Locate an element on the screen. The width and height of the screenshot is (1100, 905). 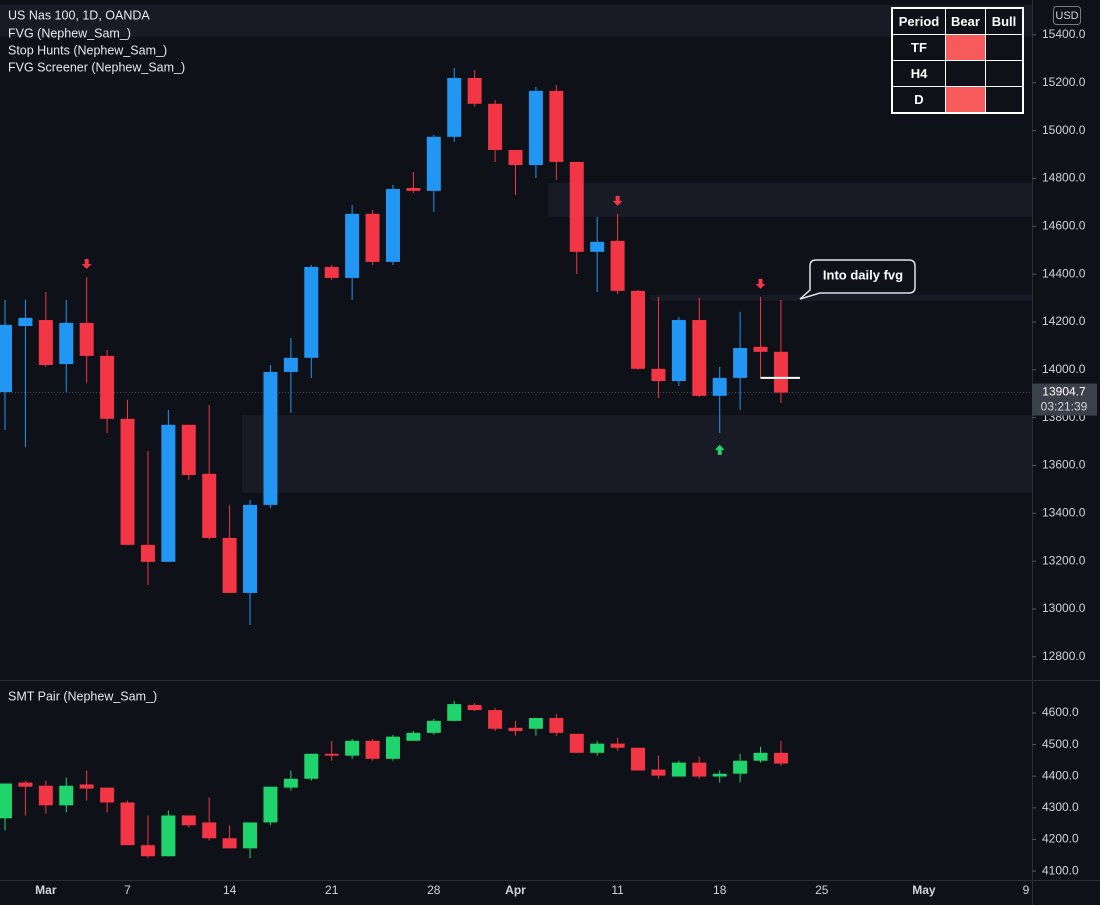
y-tick-label: 14200.0 is located at coordinates (1064, 321).